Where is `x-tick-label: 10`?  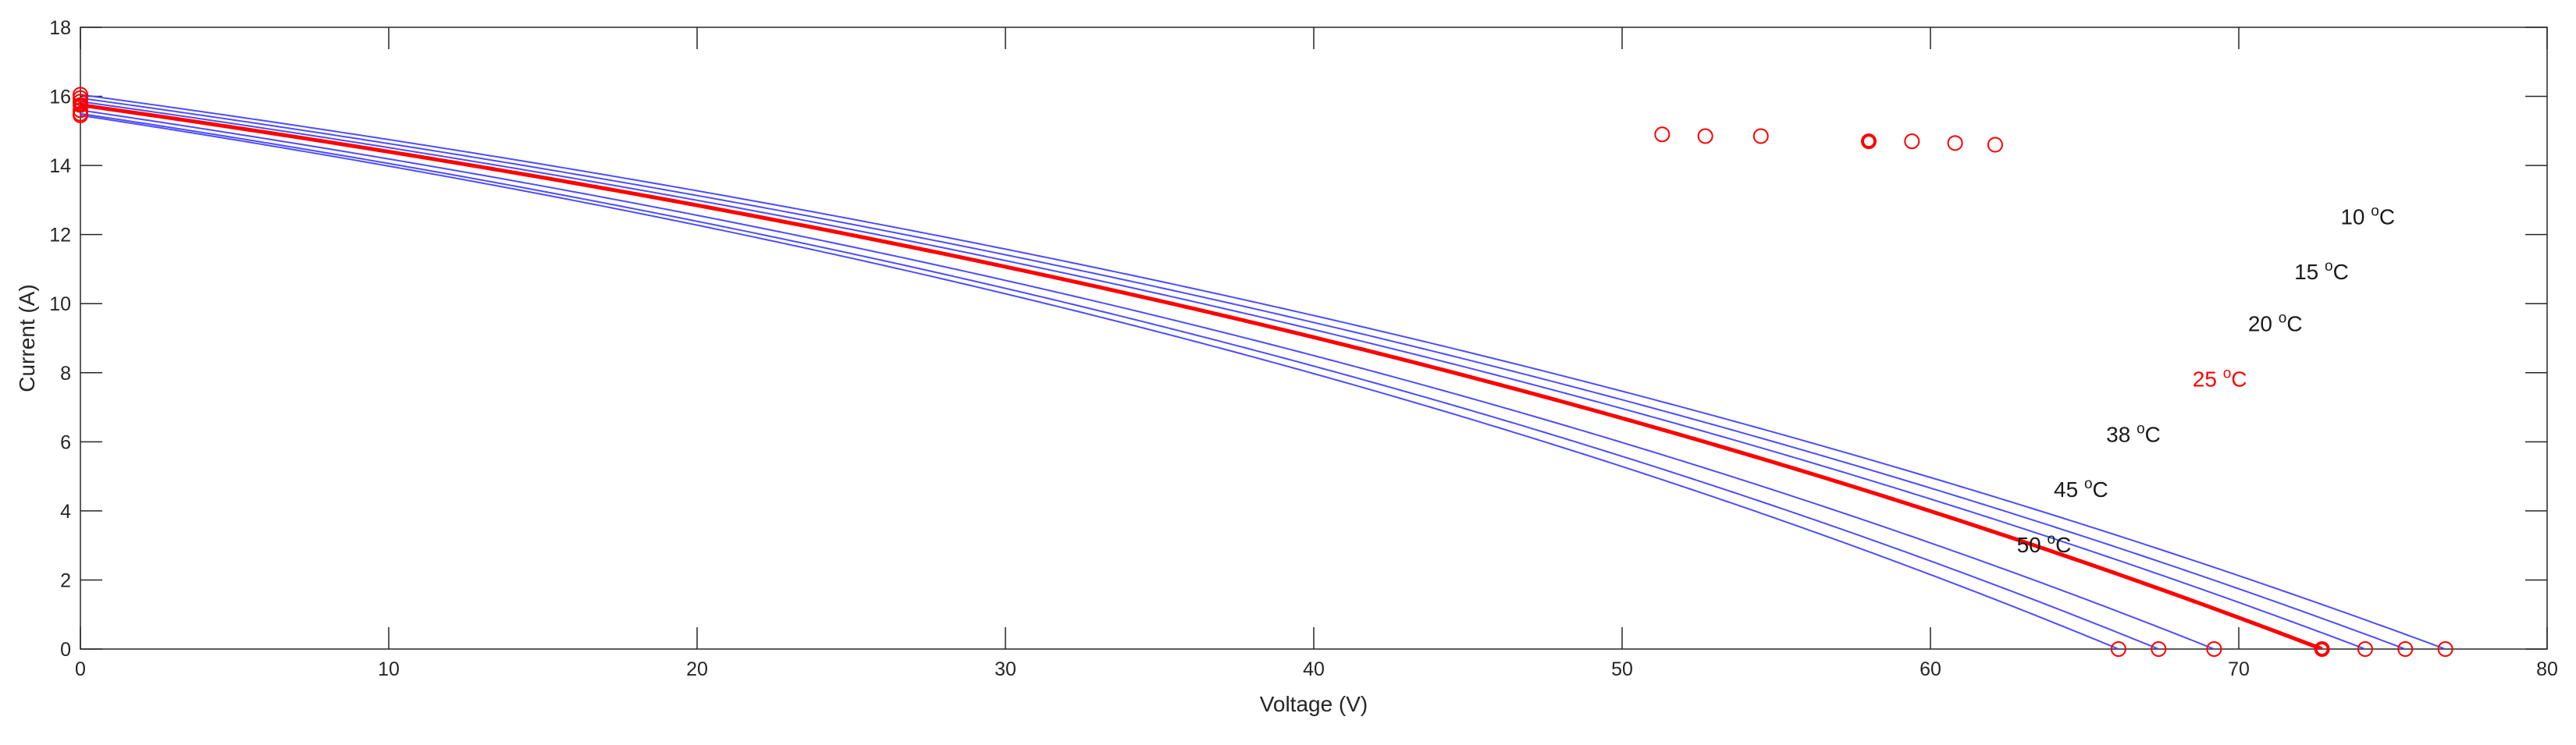 x-tick-label: 10 is located at coordinates (389, 669).